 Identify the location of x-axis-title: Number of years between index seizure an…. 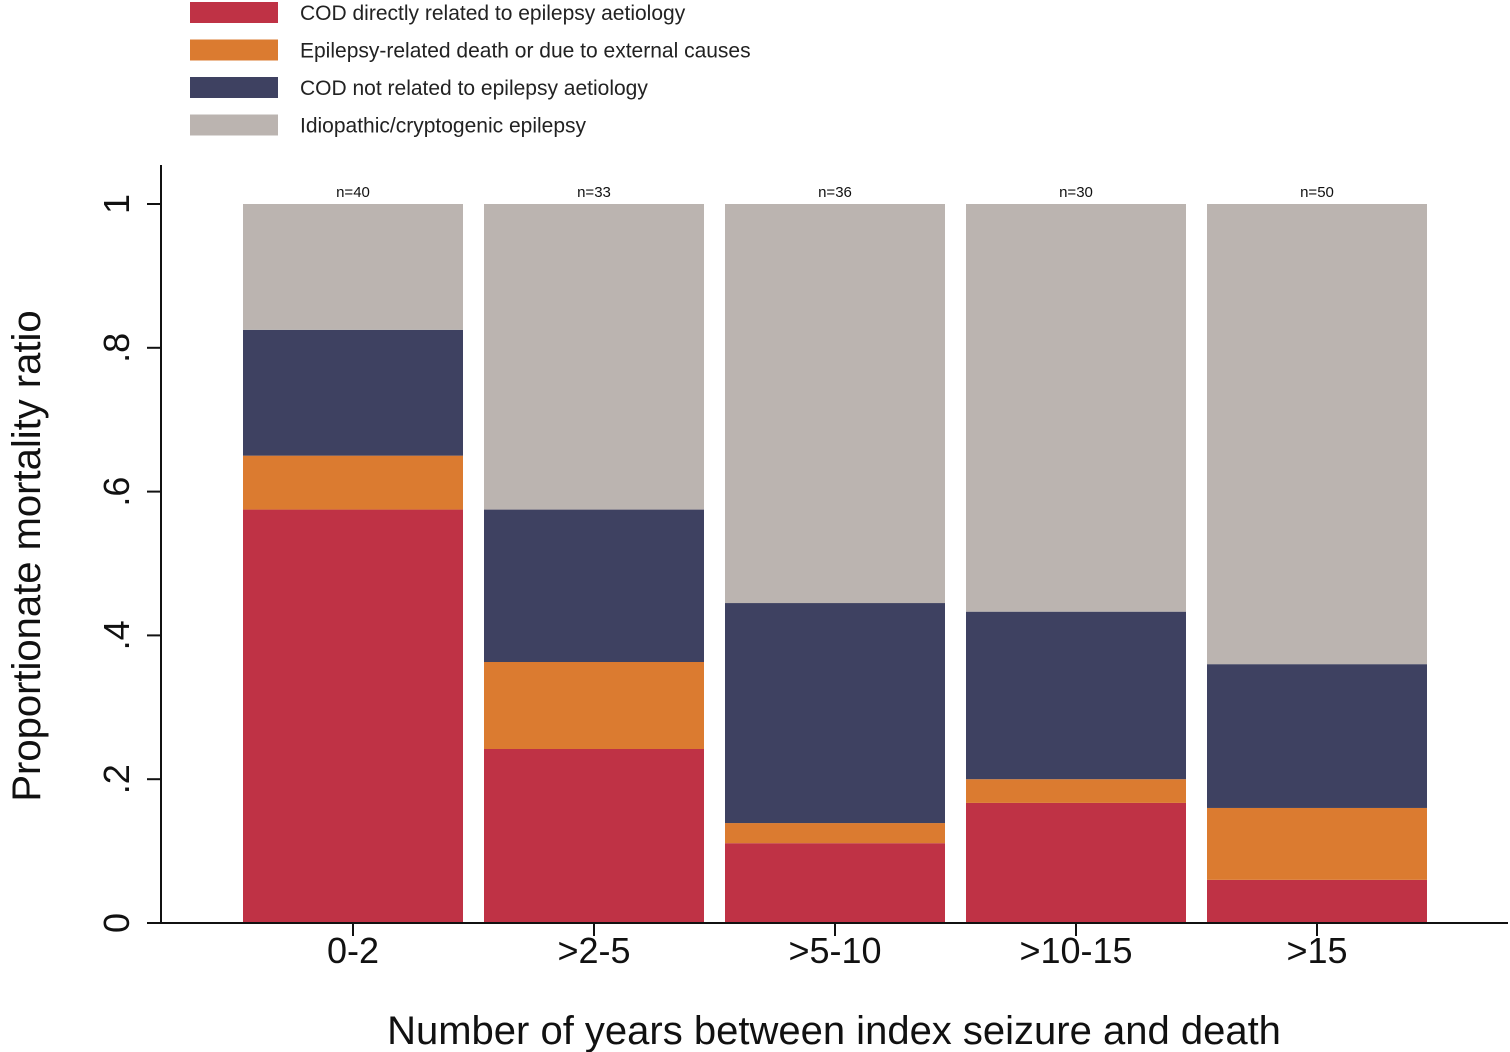
(834, 1030).